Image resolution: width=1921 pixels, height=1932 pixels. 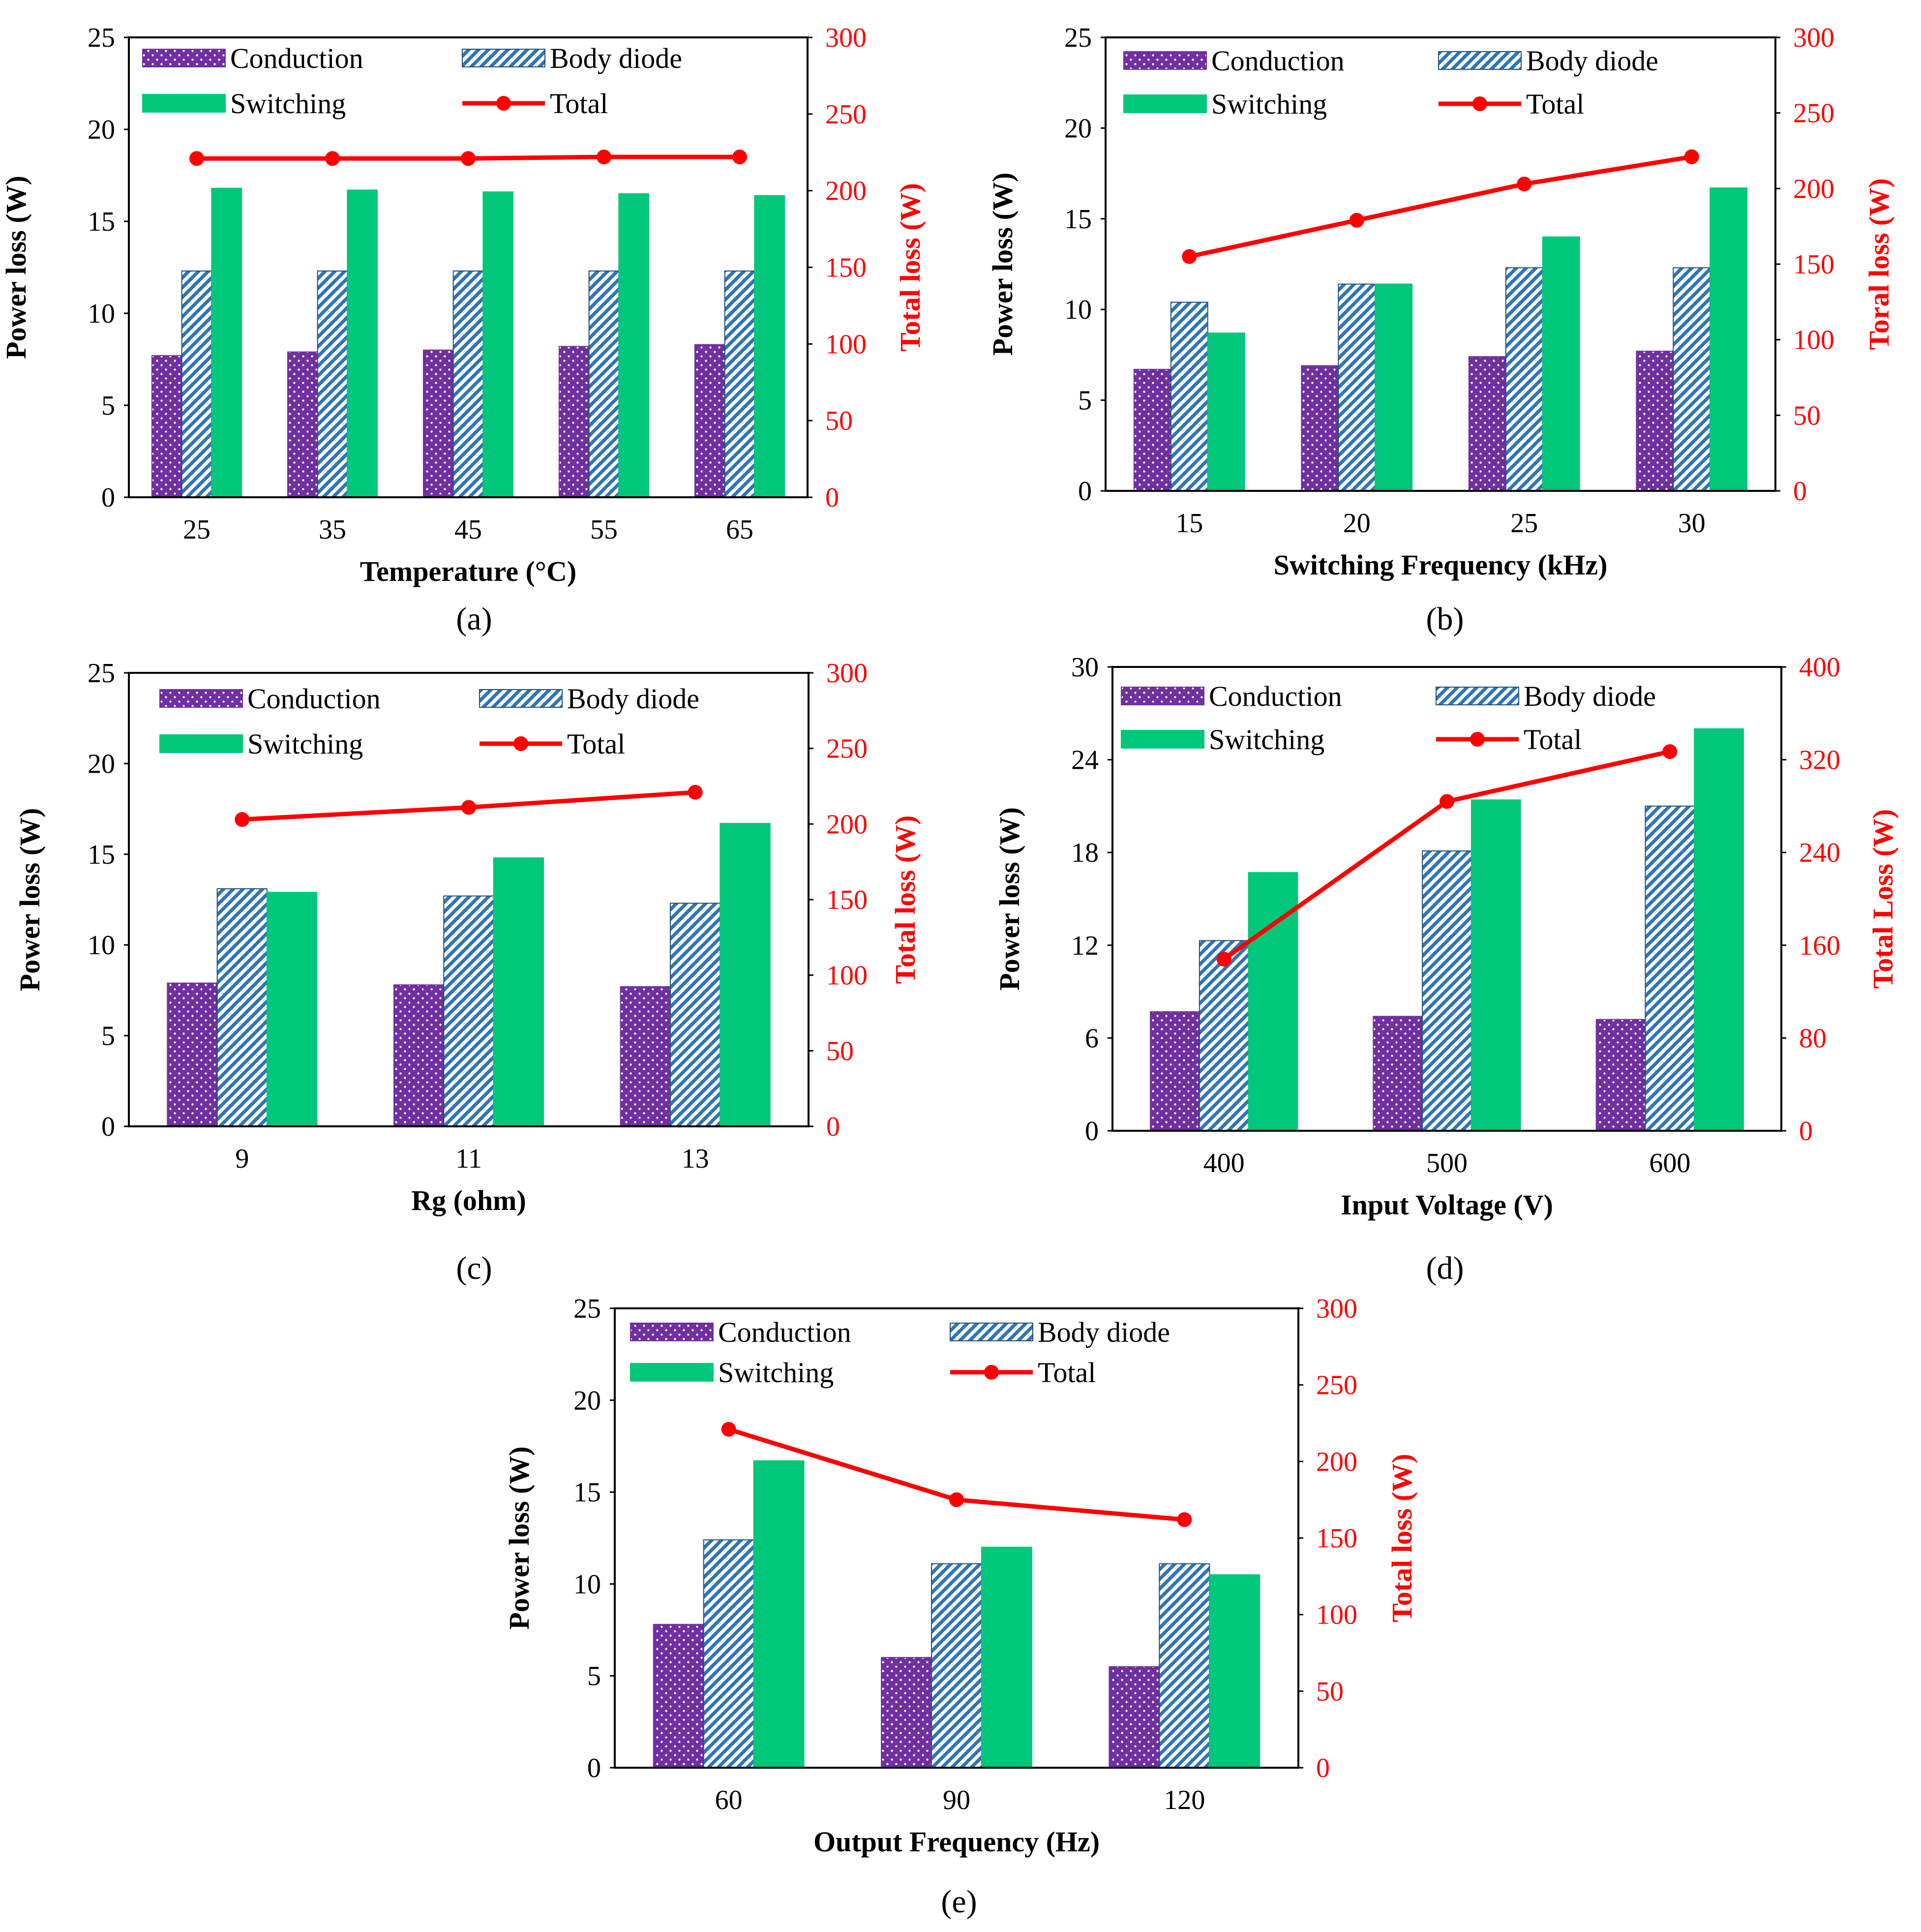 What do you see at coordinates (1189, 523) in the screenshot?
I see `x-tick-label: 15` at bounding box center [1189, 523].